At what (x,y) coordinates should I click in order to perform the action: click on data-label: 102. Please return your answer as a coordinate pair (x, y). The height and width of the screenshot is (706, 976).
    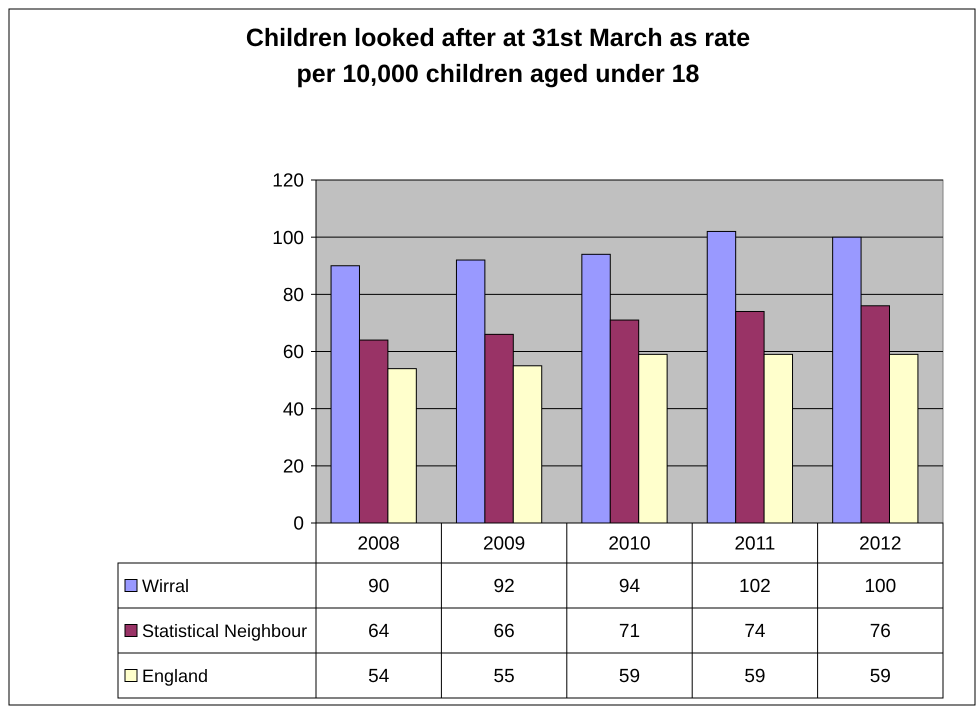
    Looking at the image, I should click on (755, 587).